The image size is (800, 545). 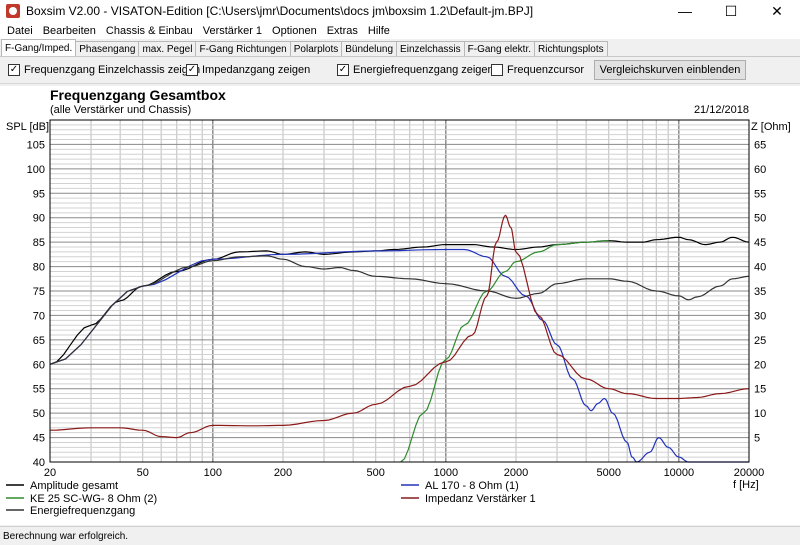 What do you see at coordinates (446, 473) in the screenshot?
I see `x-tick-label: 1000` at bounding box center [446, 473].